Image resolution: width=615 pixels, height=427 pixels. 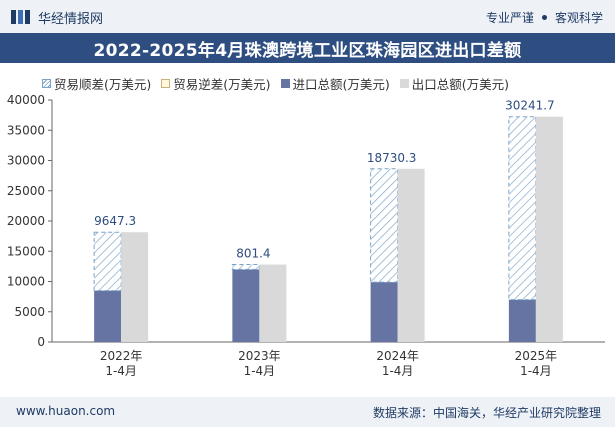 What do you see at coordinates (536, 356) in the screenshot?
I see `x-tick-label: 2025年` at bounding box center [536, 356].